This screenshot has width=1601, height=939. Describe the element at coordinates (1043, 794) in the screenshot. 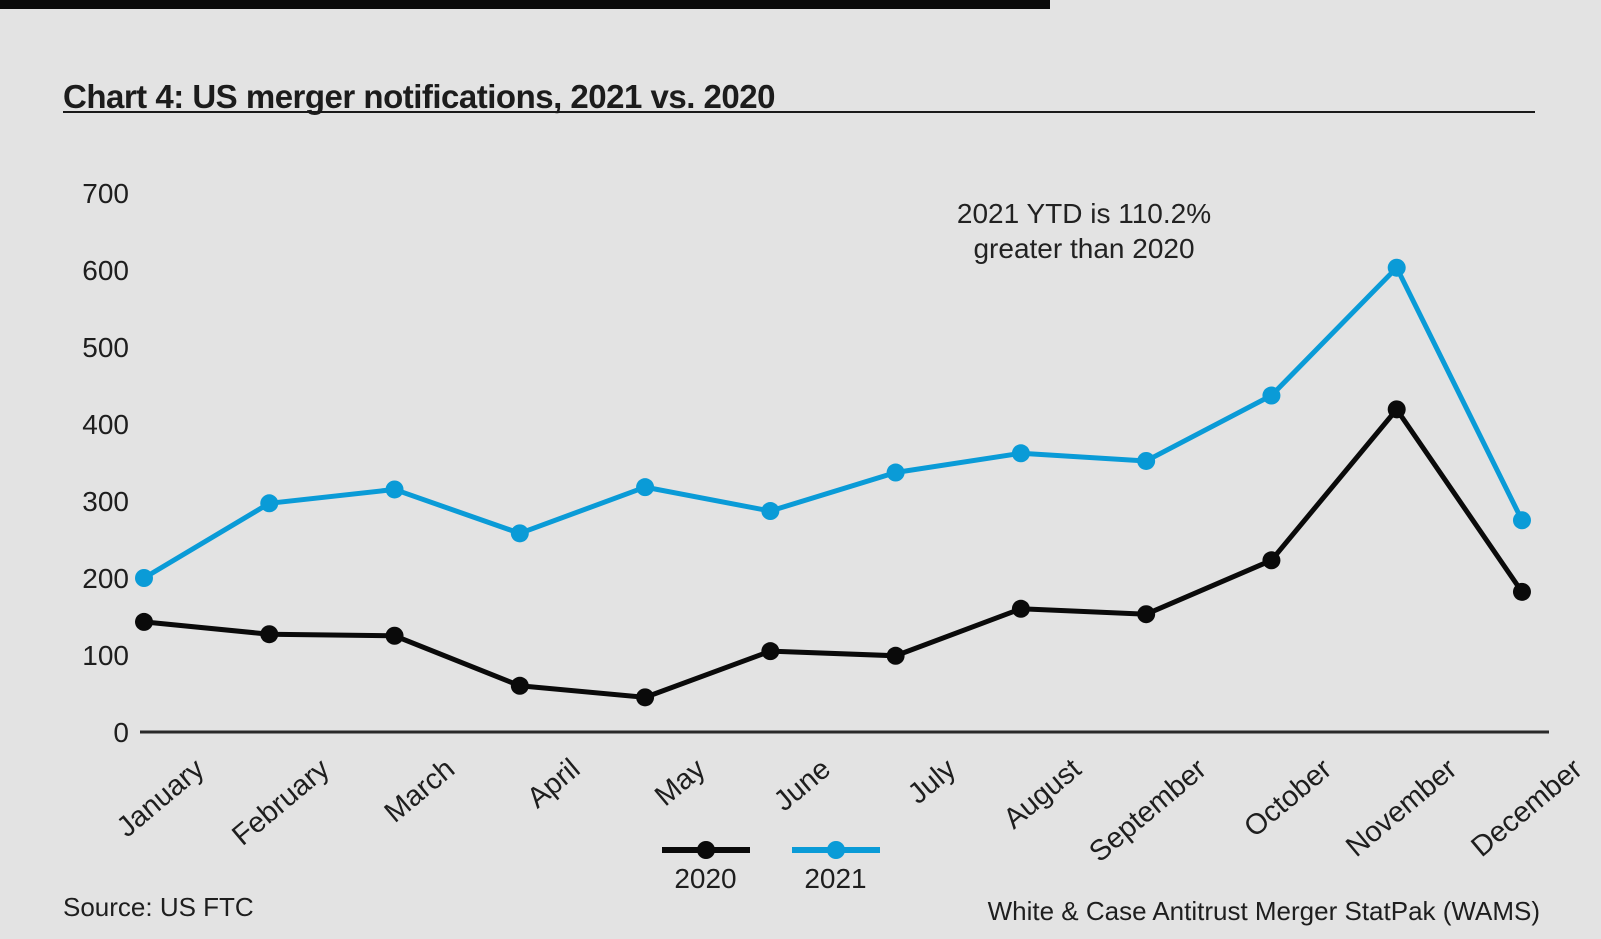

I see `x-tick-label: August` at that location.